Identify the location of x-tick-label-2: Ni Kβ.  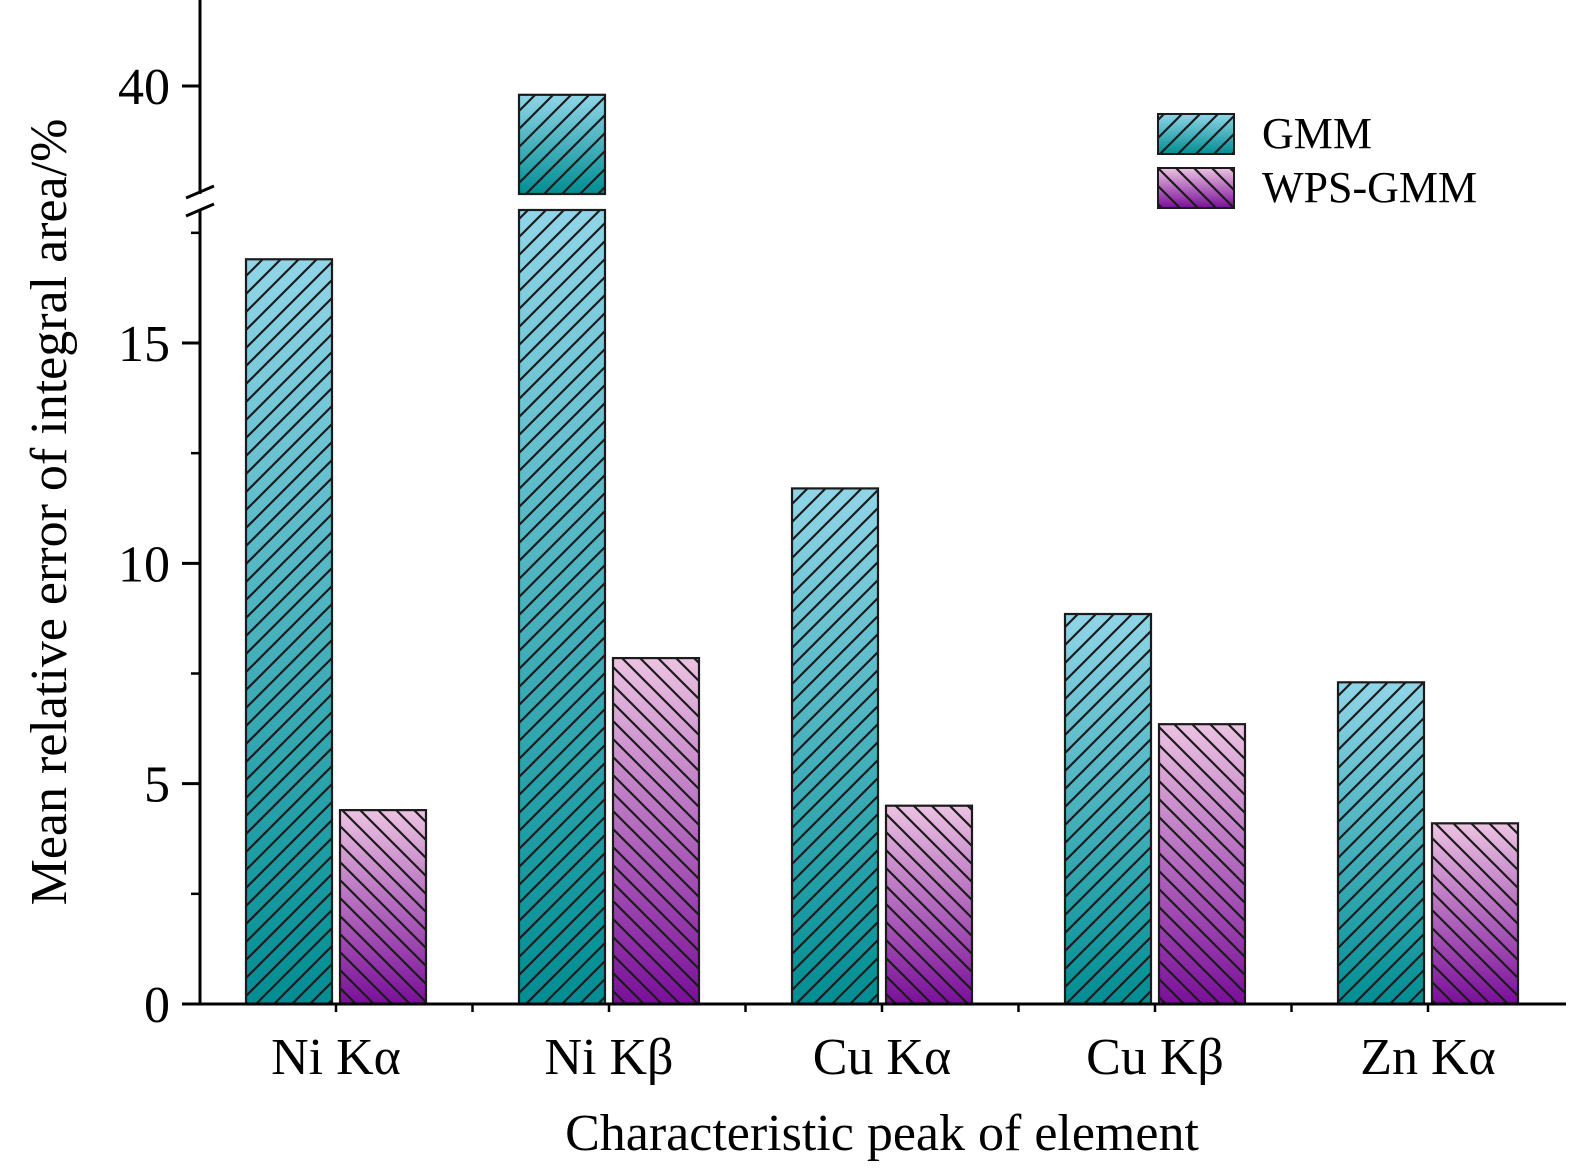
(608, 1057).